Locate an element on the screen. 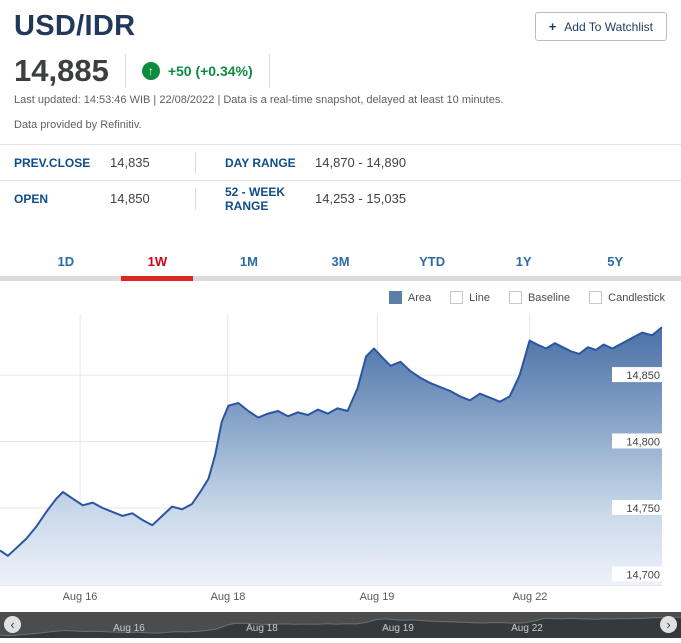 The image size is (681, 643). navigator-minichart: Aug 16 Aug 18 Aug 19 Aug 22 is located at coordinates (340, 625).